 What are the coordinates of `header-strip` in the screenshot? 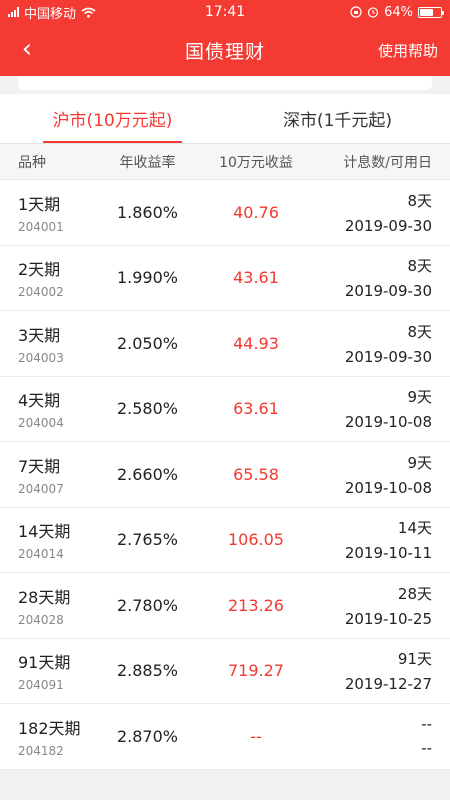 It's located at (225, 85).